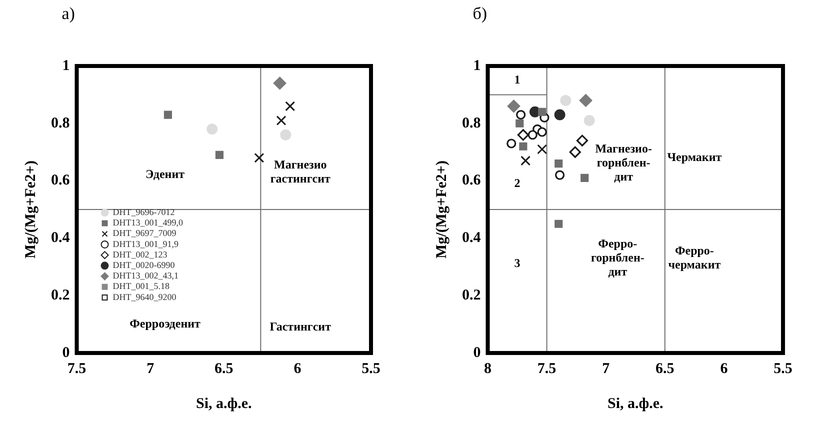 The height and width of the screenshot is (425, 823). I want to click on annotation: Эденит, so click(165, 174).